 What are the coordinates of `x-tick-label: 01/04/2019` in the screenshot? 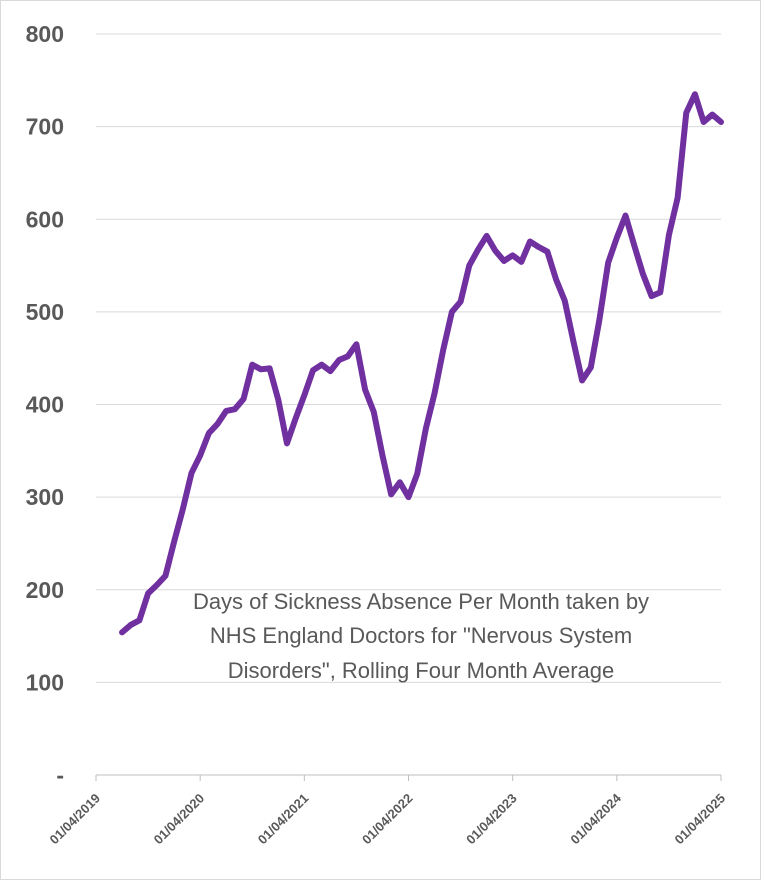 It's located at (74, 819).